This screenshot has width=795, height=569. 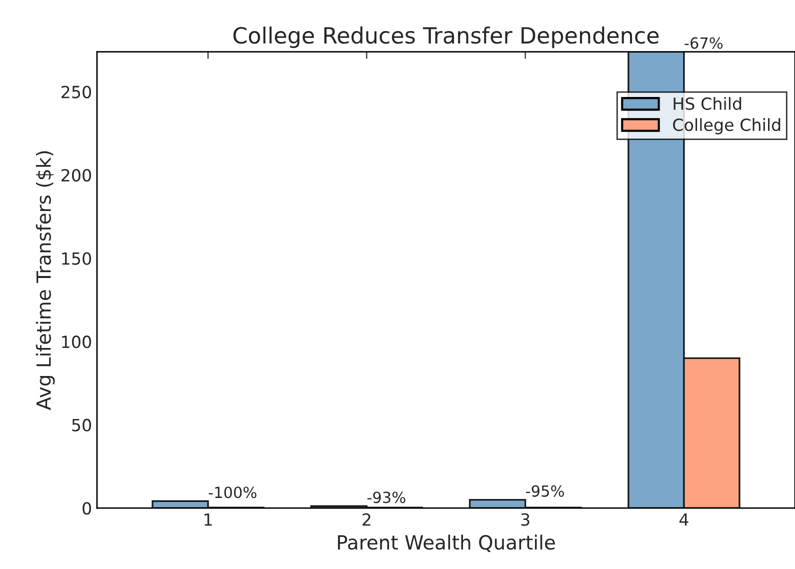 What do you see at coordinates (525, 519) in the screenshot?
I see `x-tick-label: 3` at bounding box center [525, 519].